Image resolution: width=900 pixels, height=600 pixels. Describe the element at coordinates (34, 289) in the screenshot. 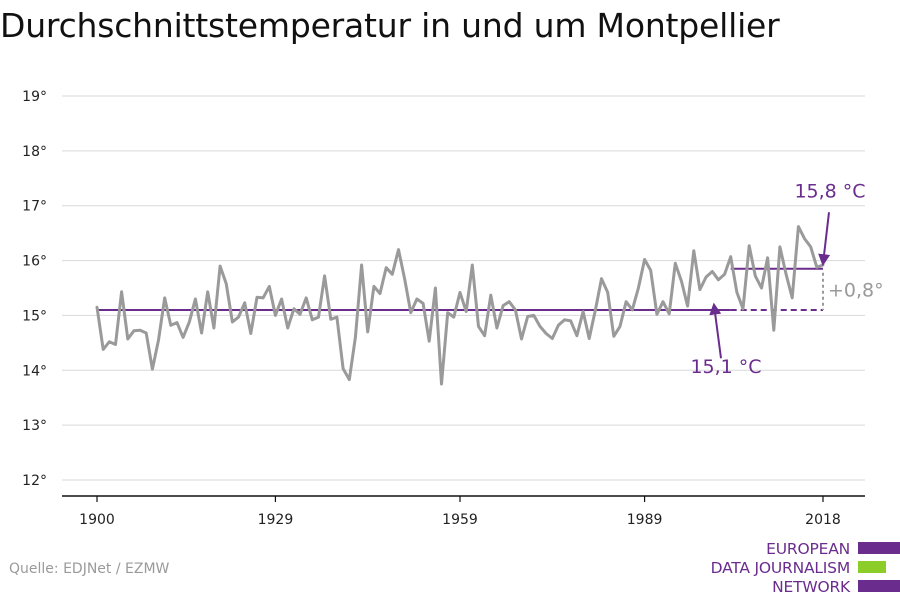

I see `y-axis-ticks: 12° 13° 14° 15° 16° 17° 18° 19°` at that location.